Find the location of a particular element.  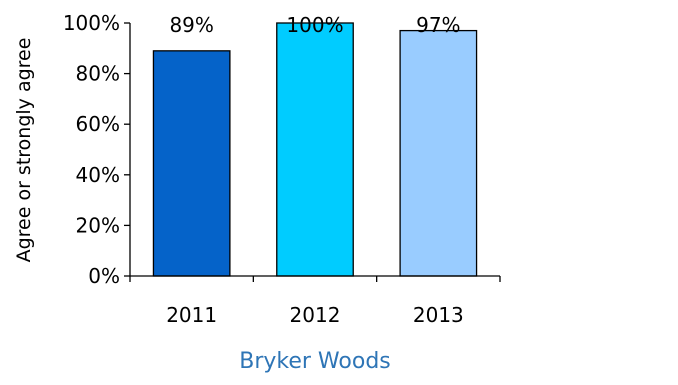

x-axis: 2011 2012 2013 is located at coordinates (315, 301).